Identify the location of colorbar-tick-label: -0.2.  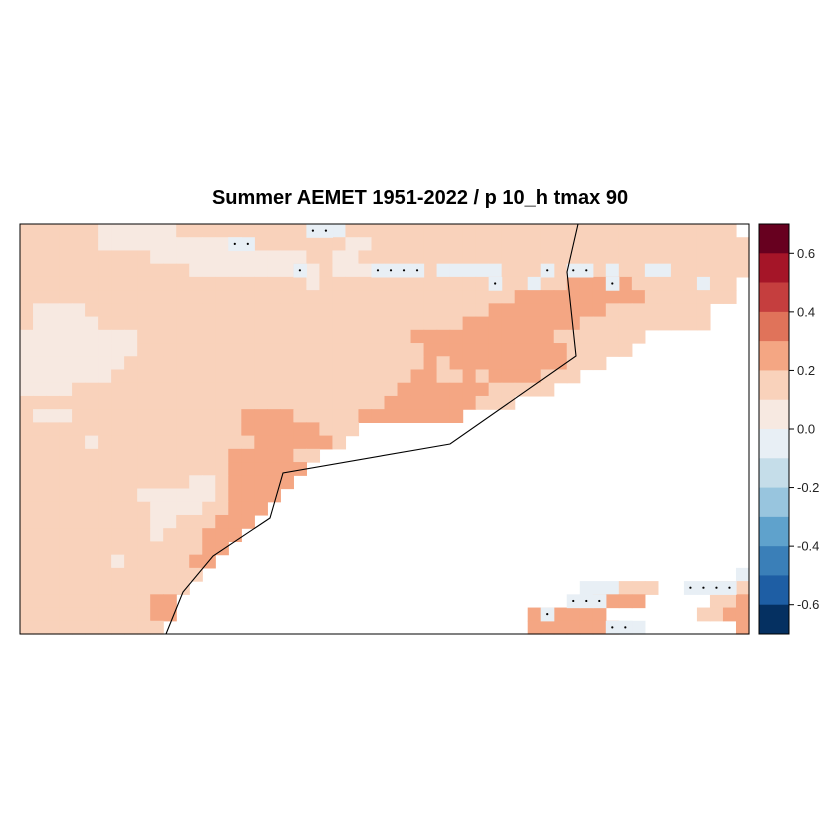
(808, 487).